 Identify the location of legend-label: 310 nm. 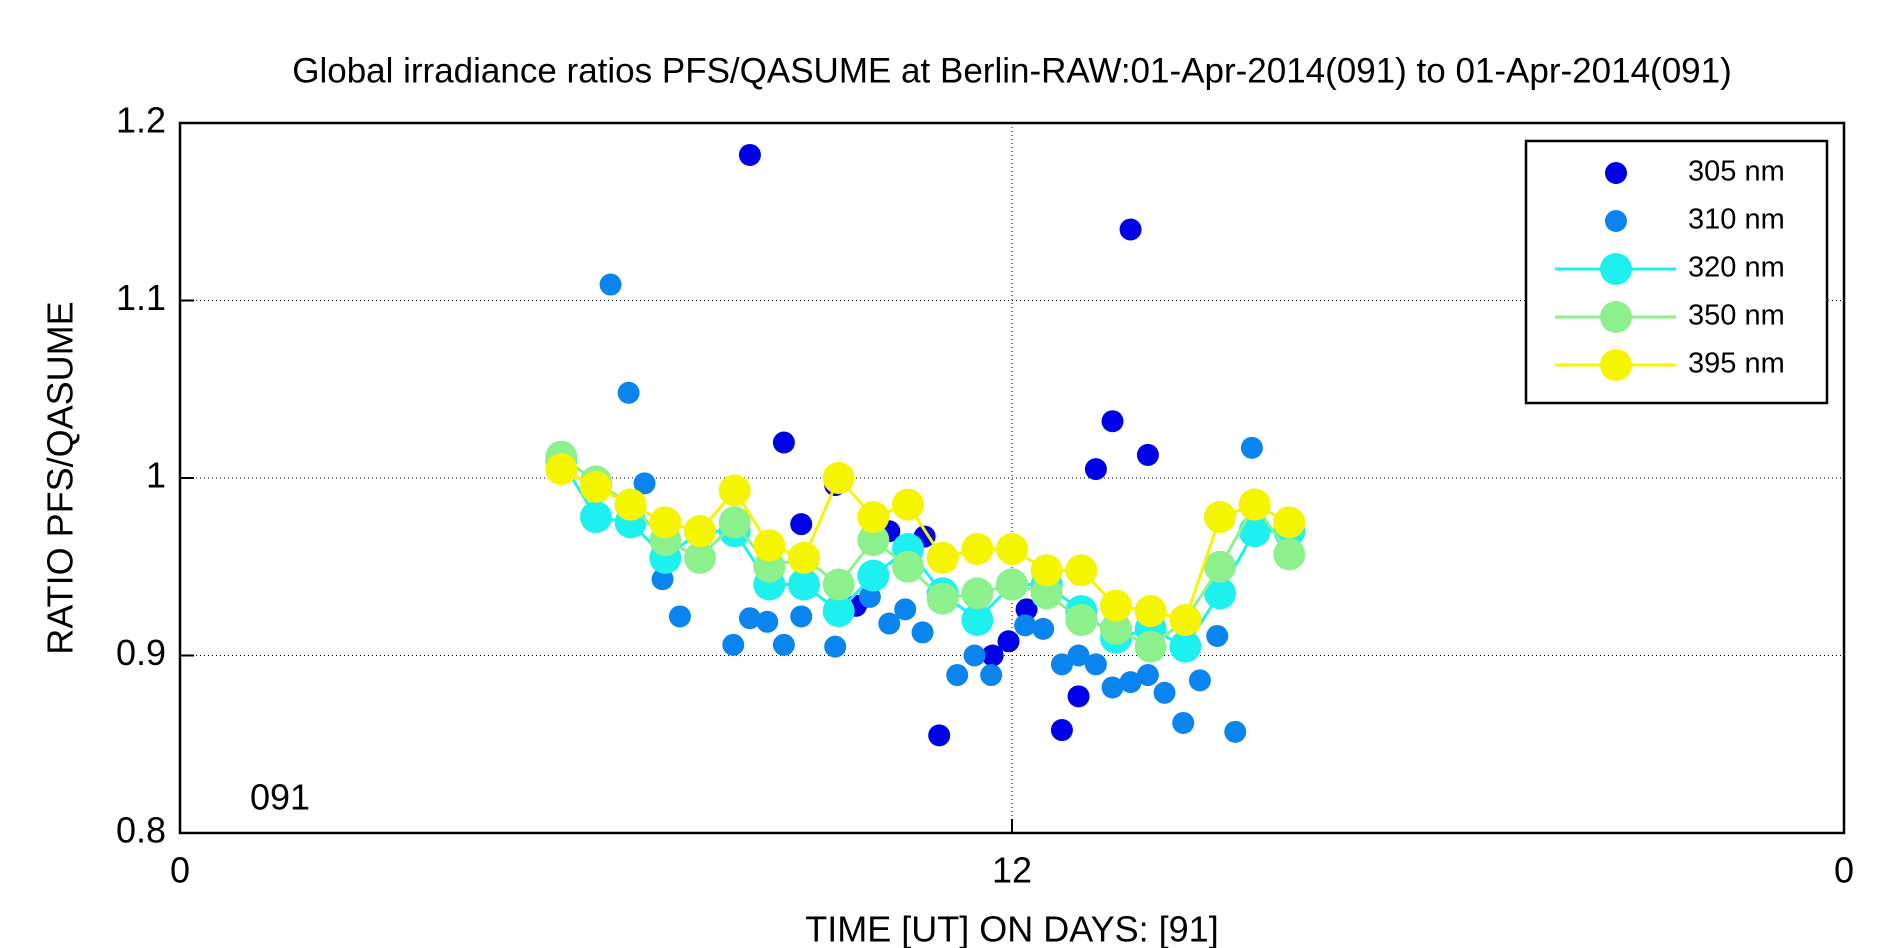
(1736, 220).